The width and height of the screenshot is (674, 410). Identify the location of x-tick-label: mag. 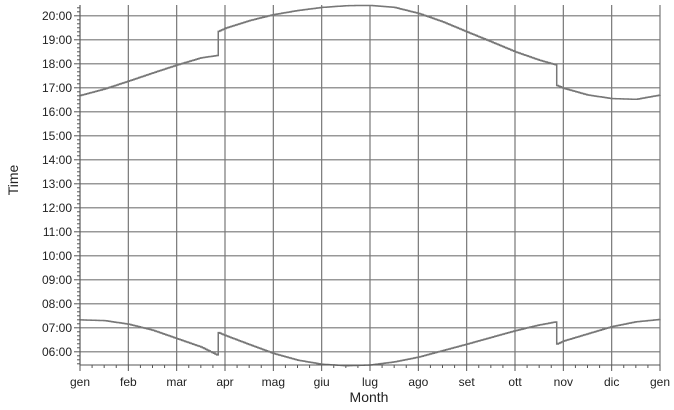
(273, 382).